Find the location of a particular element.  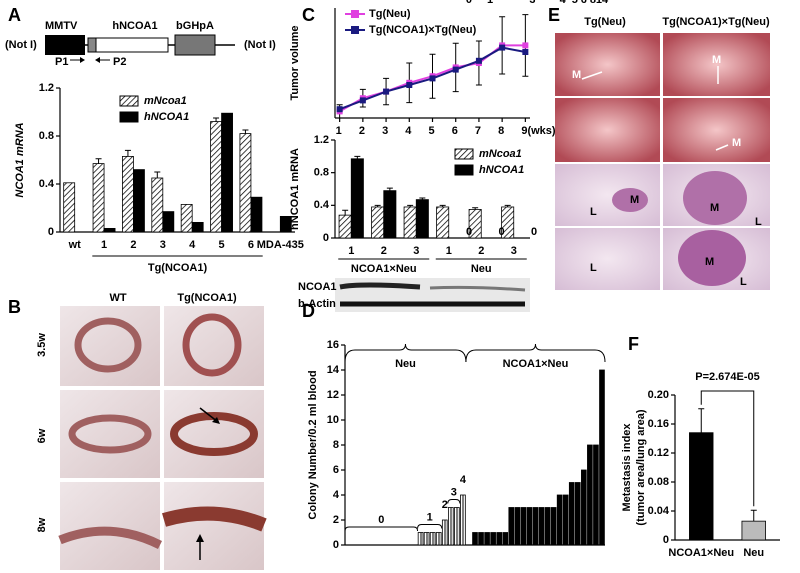

significance-bracket is located at coordinates (727, 448).